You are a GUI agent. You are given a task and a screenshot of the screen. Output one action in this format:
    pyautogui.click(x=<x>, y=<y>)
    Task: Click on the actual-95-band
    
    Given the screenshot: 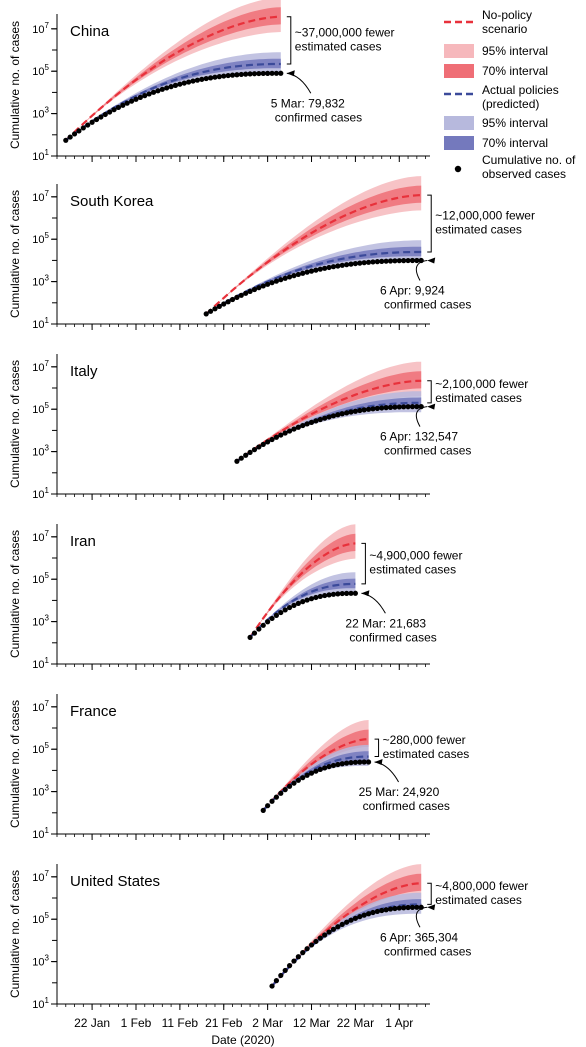 What is the action you would take?
    pyautogui.click(x=314, y=277)
    